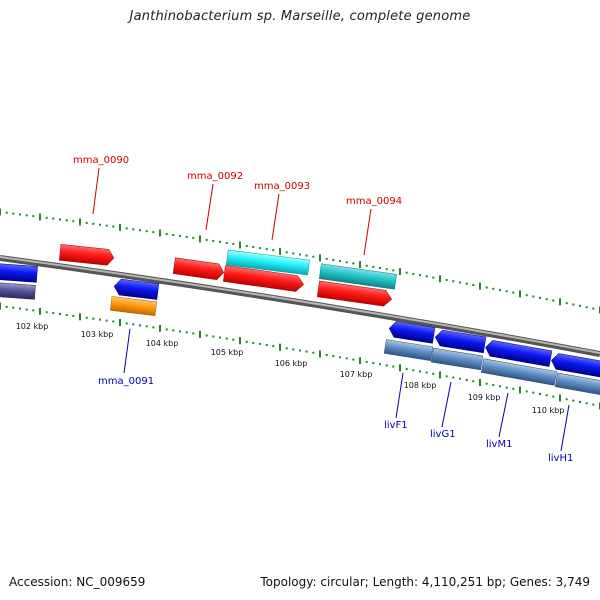 The image size is (600, 600). Describe the element at coordinates (443, 434) in the screenshot. I see `gene-label-livG1: livG1` at that location.